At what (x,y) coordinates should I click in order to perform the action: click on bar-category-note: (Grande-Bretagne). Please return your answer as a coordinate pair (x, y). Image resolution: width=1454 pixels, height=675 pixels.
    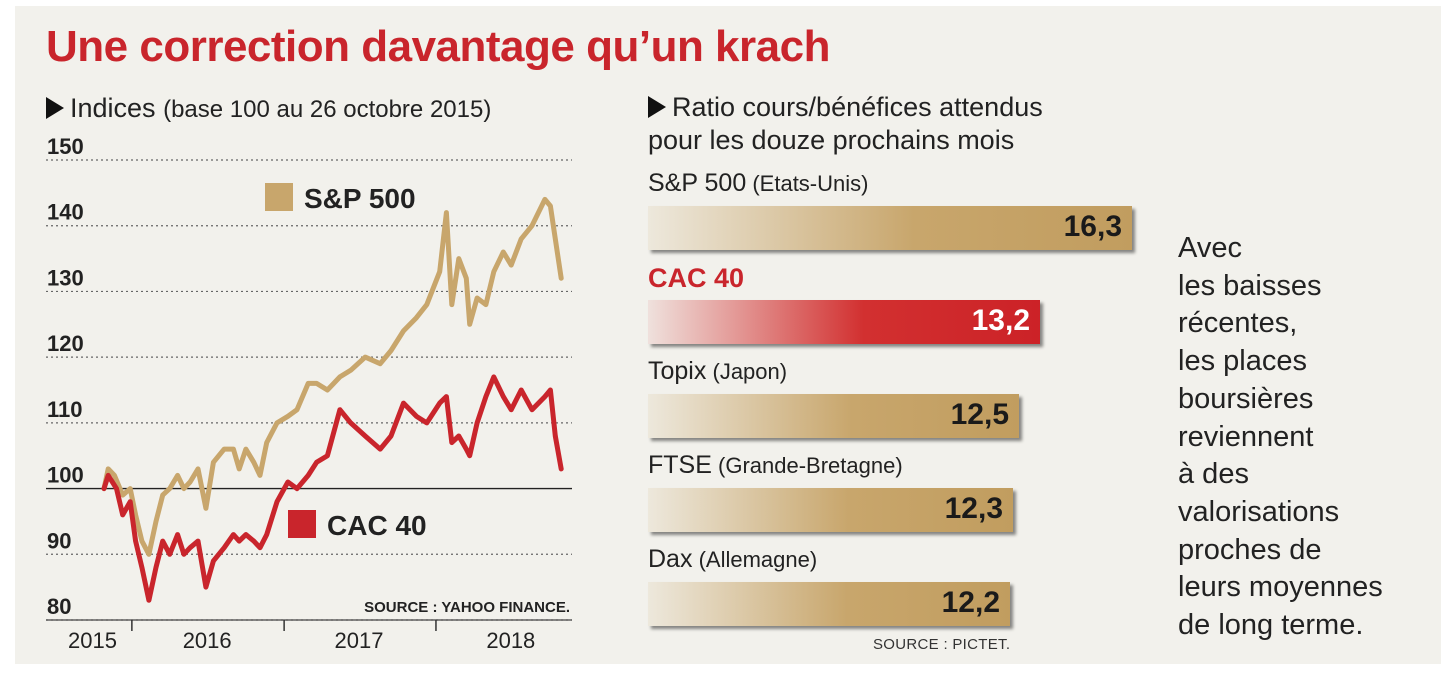
    Looking at the image, I should click on (807, 465).